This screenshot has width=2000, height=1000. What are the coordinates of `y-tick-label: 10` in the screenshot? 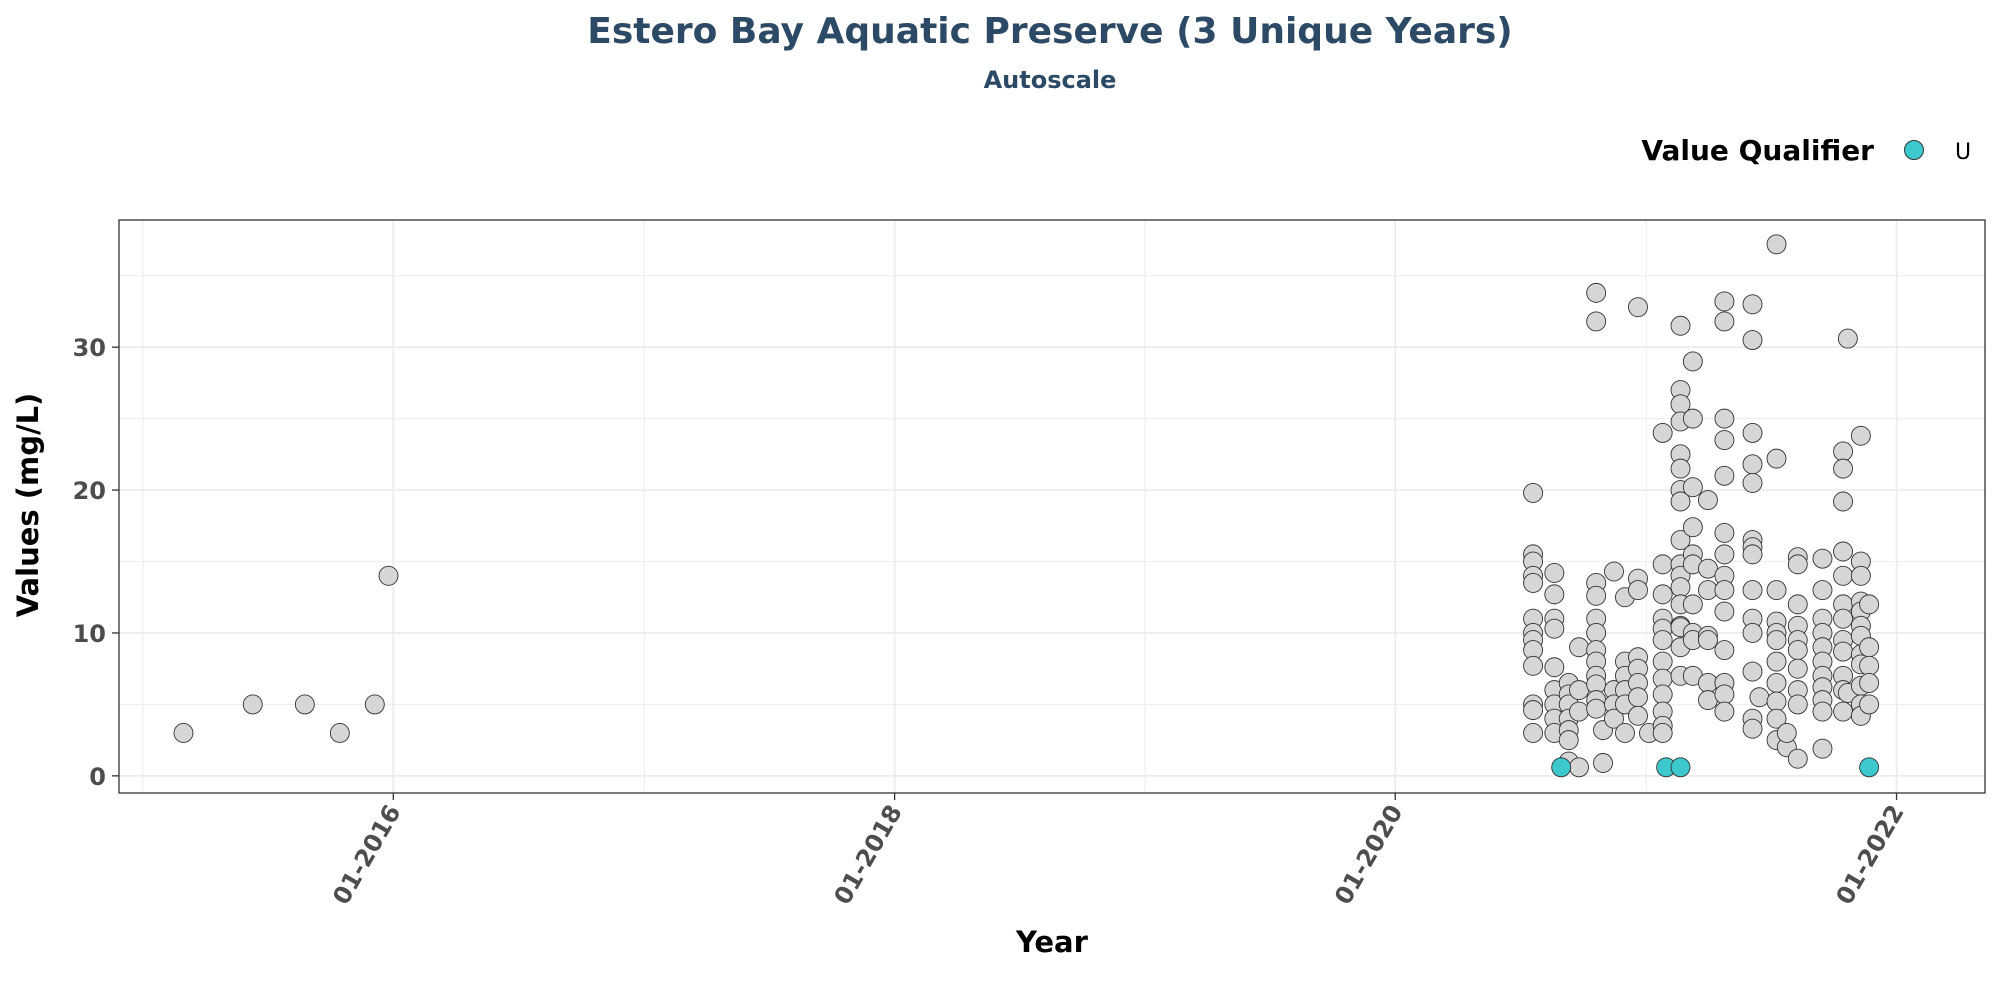 It's located at (89, 634).